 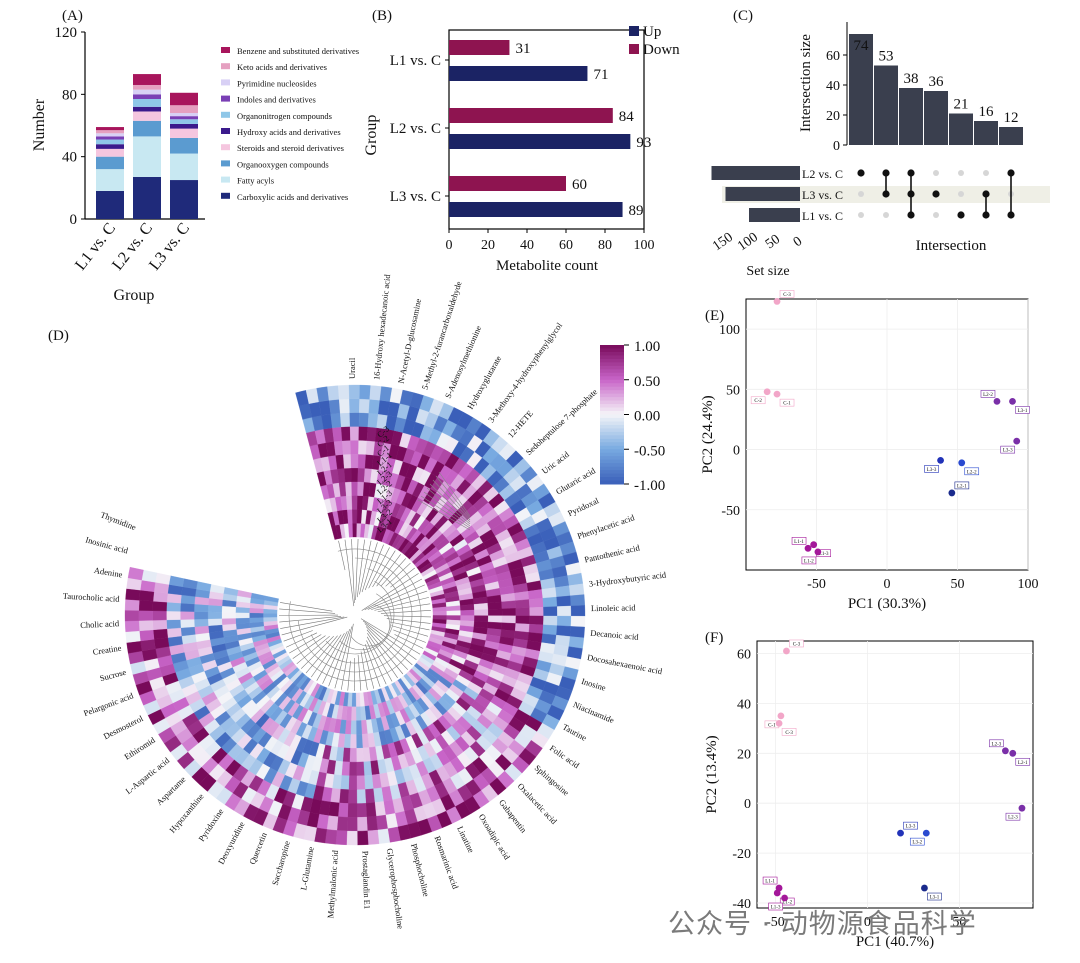 What do you see at coordinates (298, 51) in the screenshot?
I see `legend-label-a: Benzene and substituted derivatives` at bounding box center [298, 51].